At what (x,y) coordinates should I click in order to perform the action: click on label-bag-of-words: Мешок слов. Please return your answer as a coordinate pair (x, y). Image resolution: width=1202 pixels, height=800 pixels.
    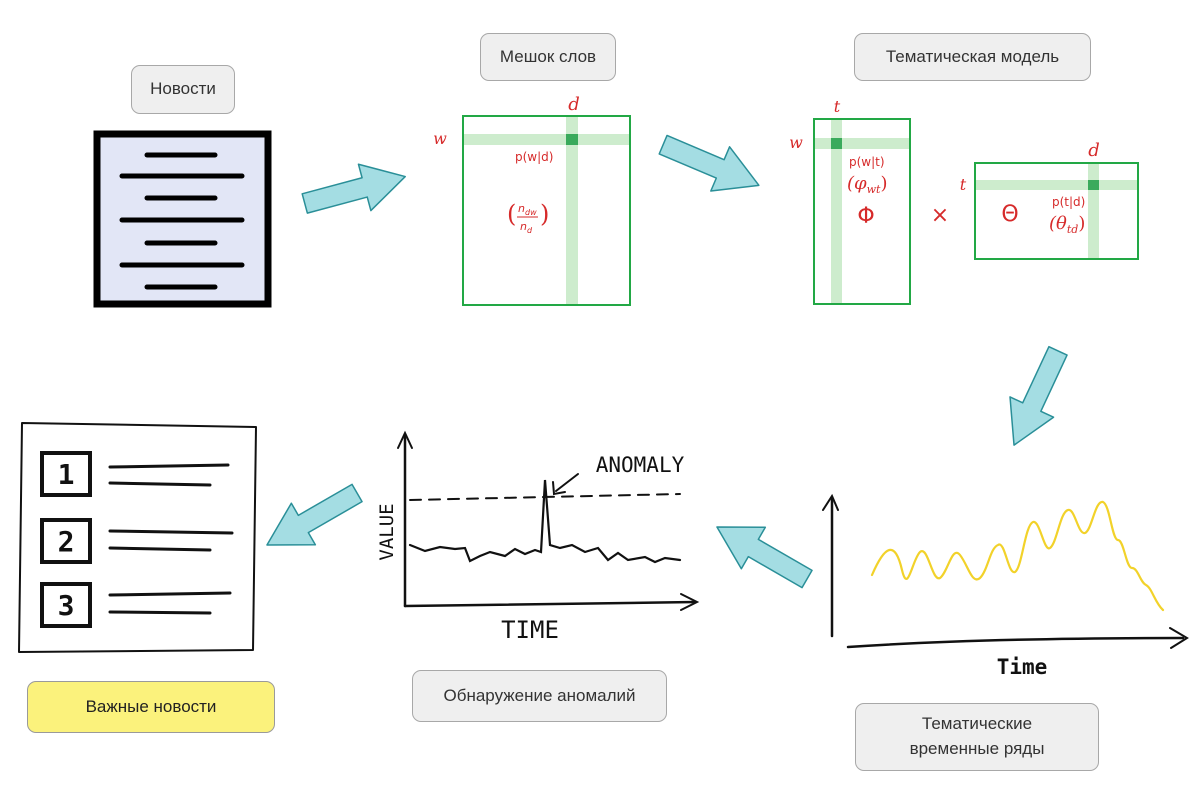
    Looking at the image, I should click on (548, 57).